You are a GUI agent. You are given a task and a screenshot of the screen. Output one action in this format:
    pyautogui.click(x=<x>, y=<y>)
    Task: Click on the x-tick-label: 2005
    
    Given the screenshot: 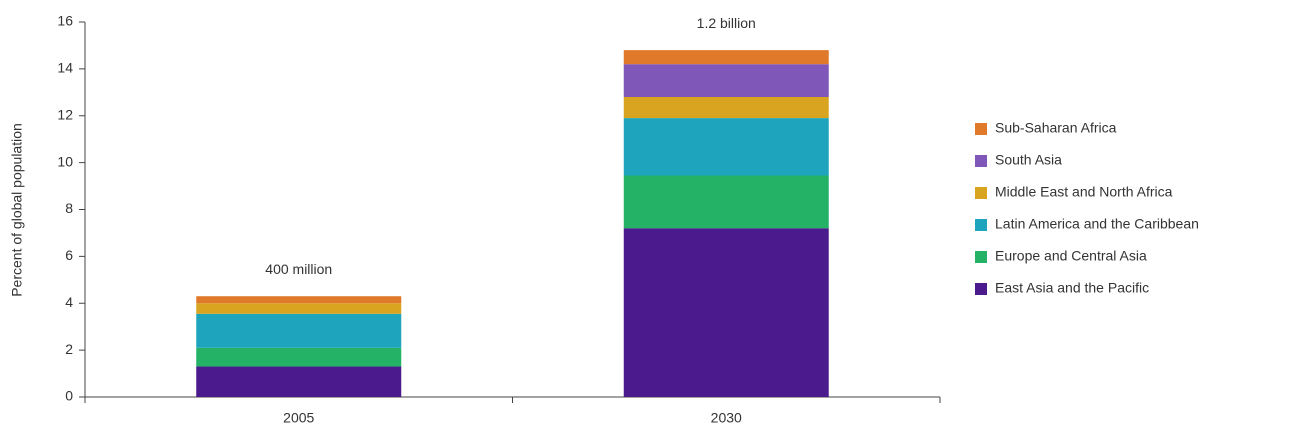 What is the action you would take?
    pyautogui.click(x=298, y=418)
    